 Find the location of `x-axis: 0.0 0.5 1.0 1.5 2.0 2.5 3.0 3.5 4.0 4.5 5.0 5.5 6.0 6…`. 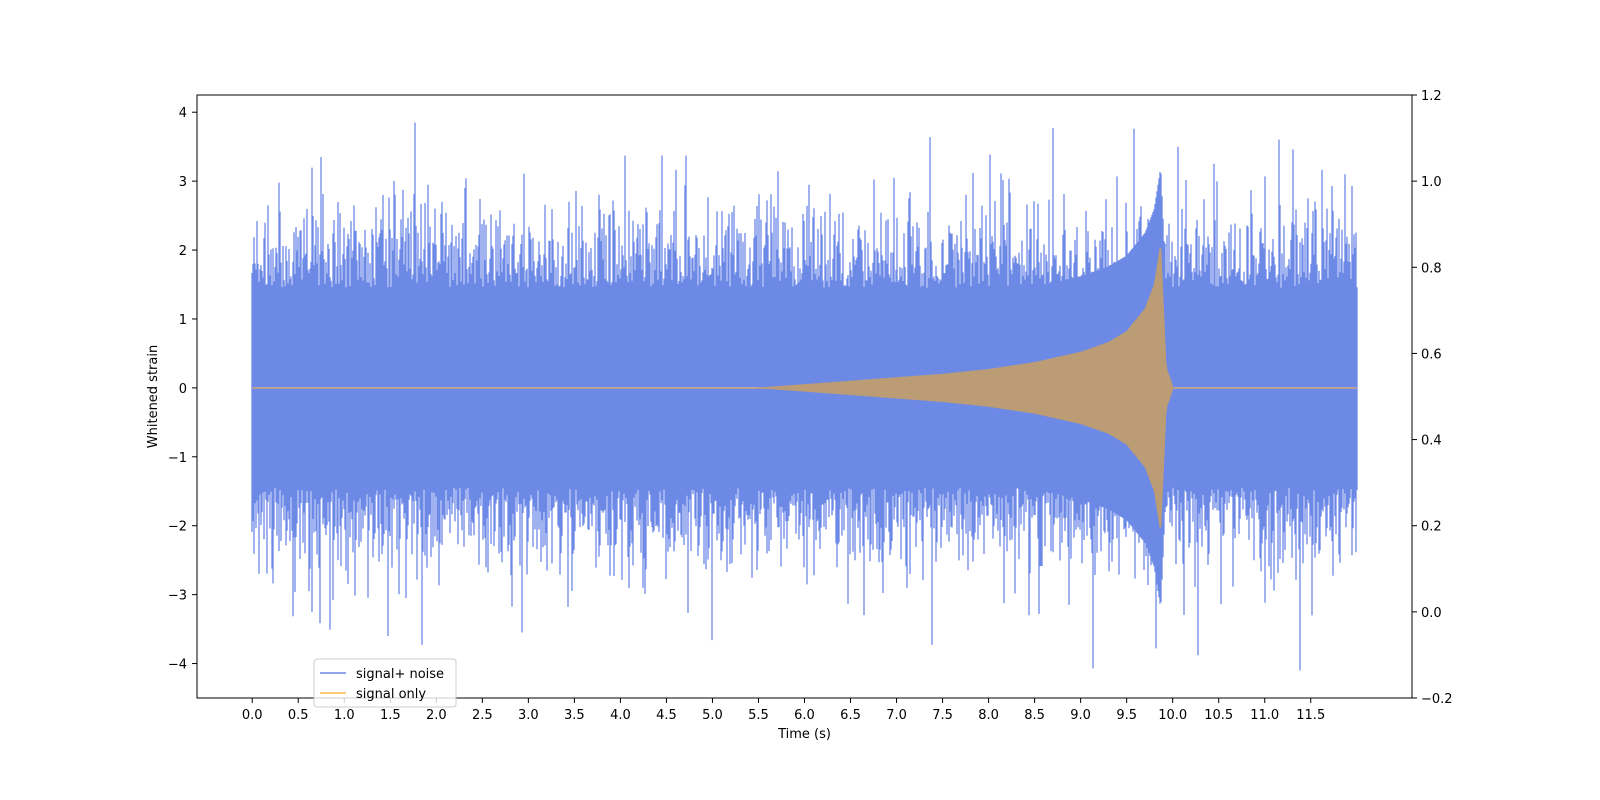

x-axis: 0.0 0.5 1.0 1.5 2.0 2.5 3.0 3.5 4.0 4.5 5.0 5.5 6.0 6… is located at coordinates (783, 710).